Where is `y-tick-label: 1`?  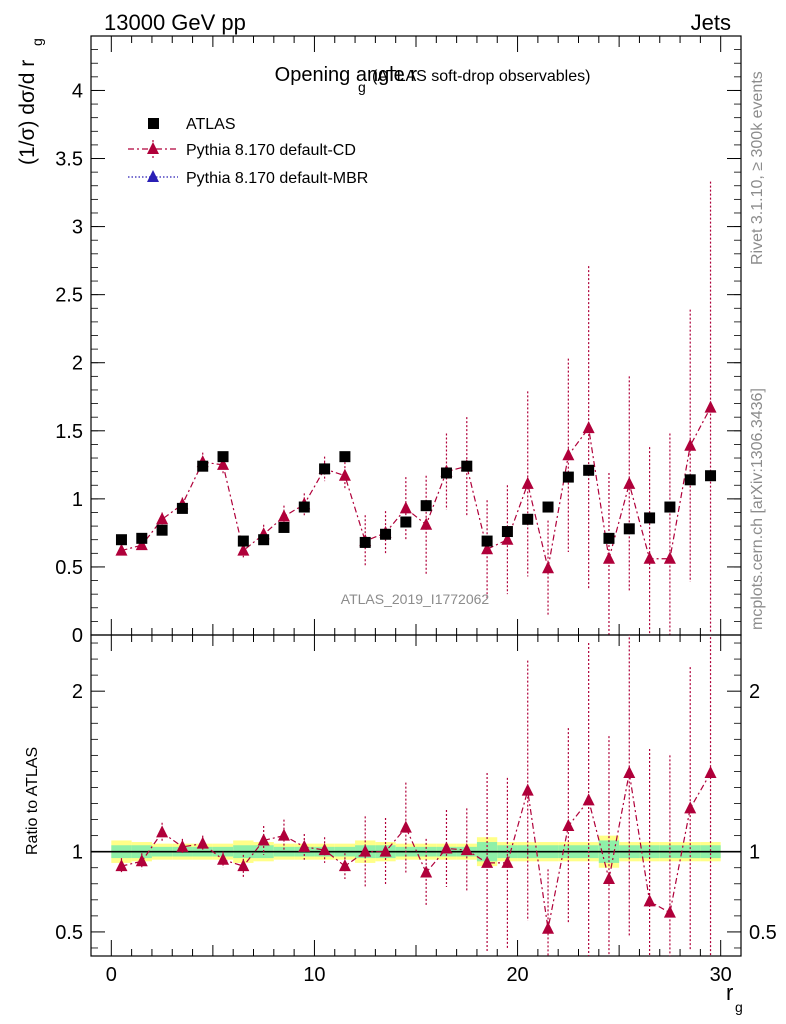
y-tick-label: 1 is located at coordinates (77, 500).